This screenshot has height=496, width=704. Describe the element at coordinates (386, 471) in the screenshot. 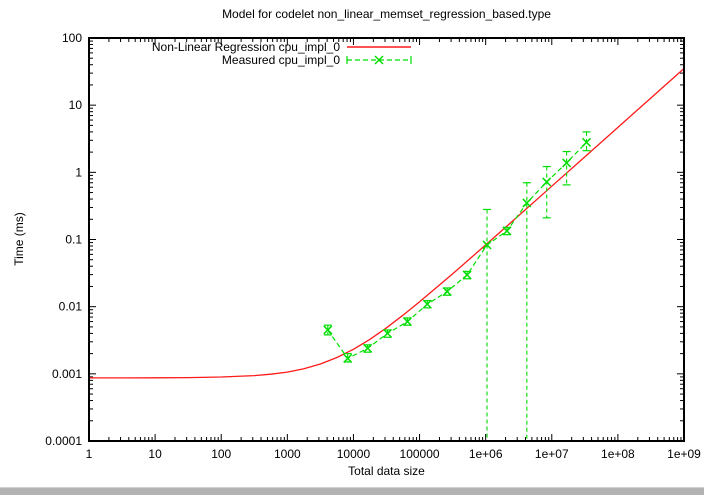

I see `x-axis-label: Total data size` at that location.